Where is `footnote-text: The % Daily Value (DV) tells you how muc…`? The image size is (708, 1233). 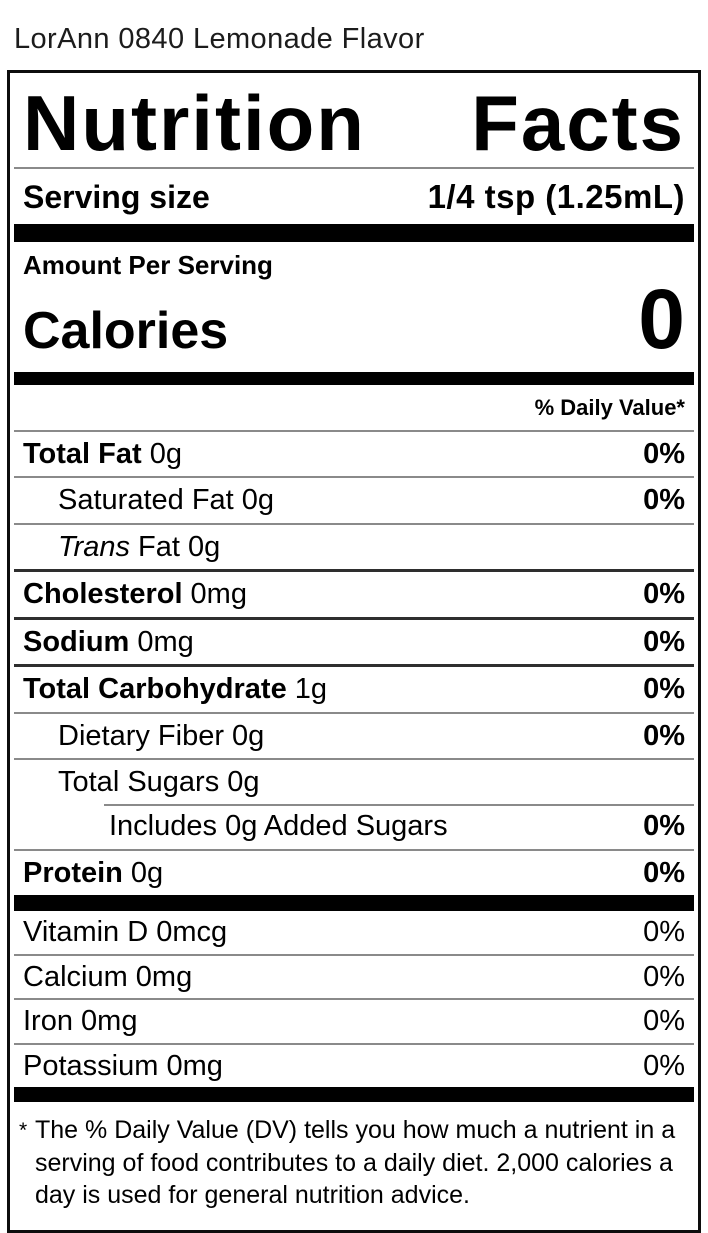
footnote-text: The % Daily Value (DV) tells you how muc… is located at coordinates (355, 1163).